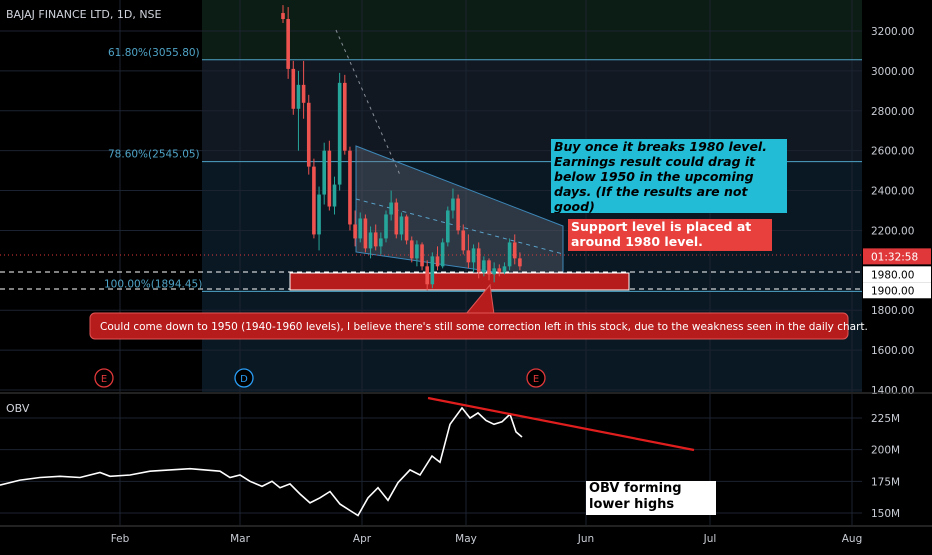 This screenshot has width=932, height=555. I want to click on event-marker-0: E, so click(104, 378).